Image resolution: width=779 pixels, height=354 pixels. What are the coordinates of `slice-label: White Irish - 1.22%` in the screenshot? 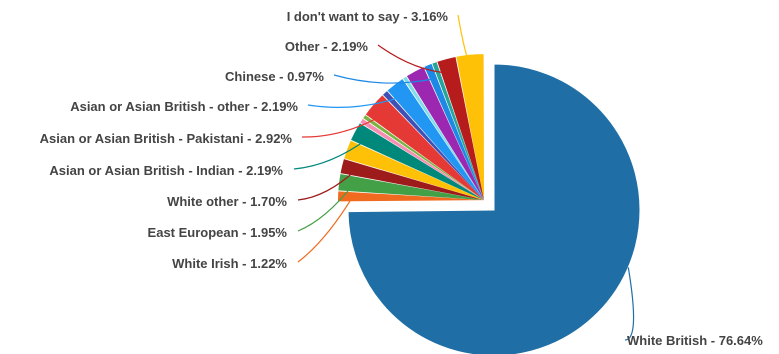 It's located at (229, 263).